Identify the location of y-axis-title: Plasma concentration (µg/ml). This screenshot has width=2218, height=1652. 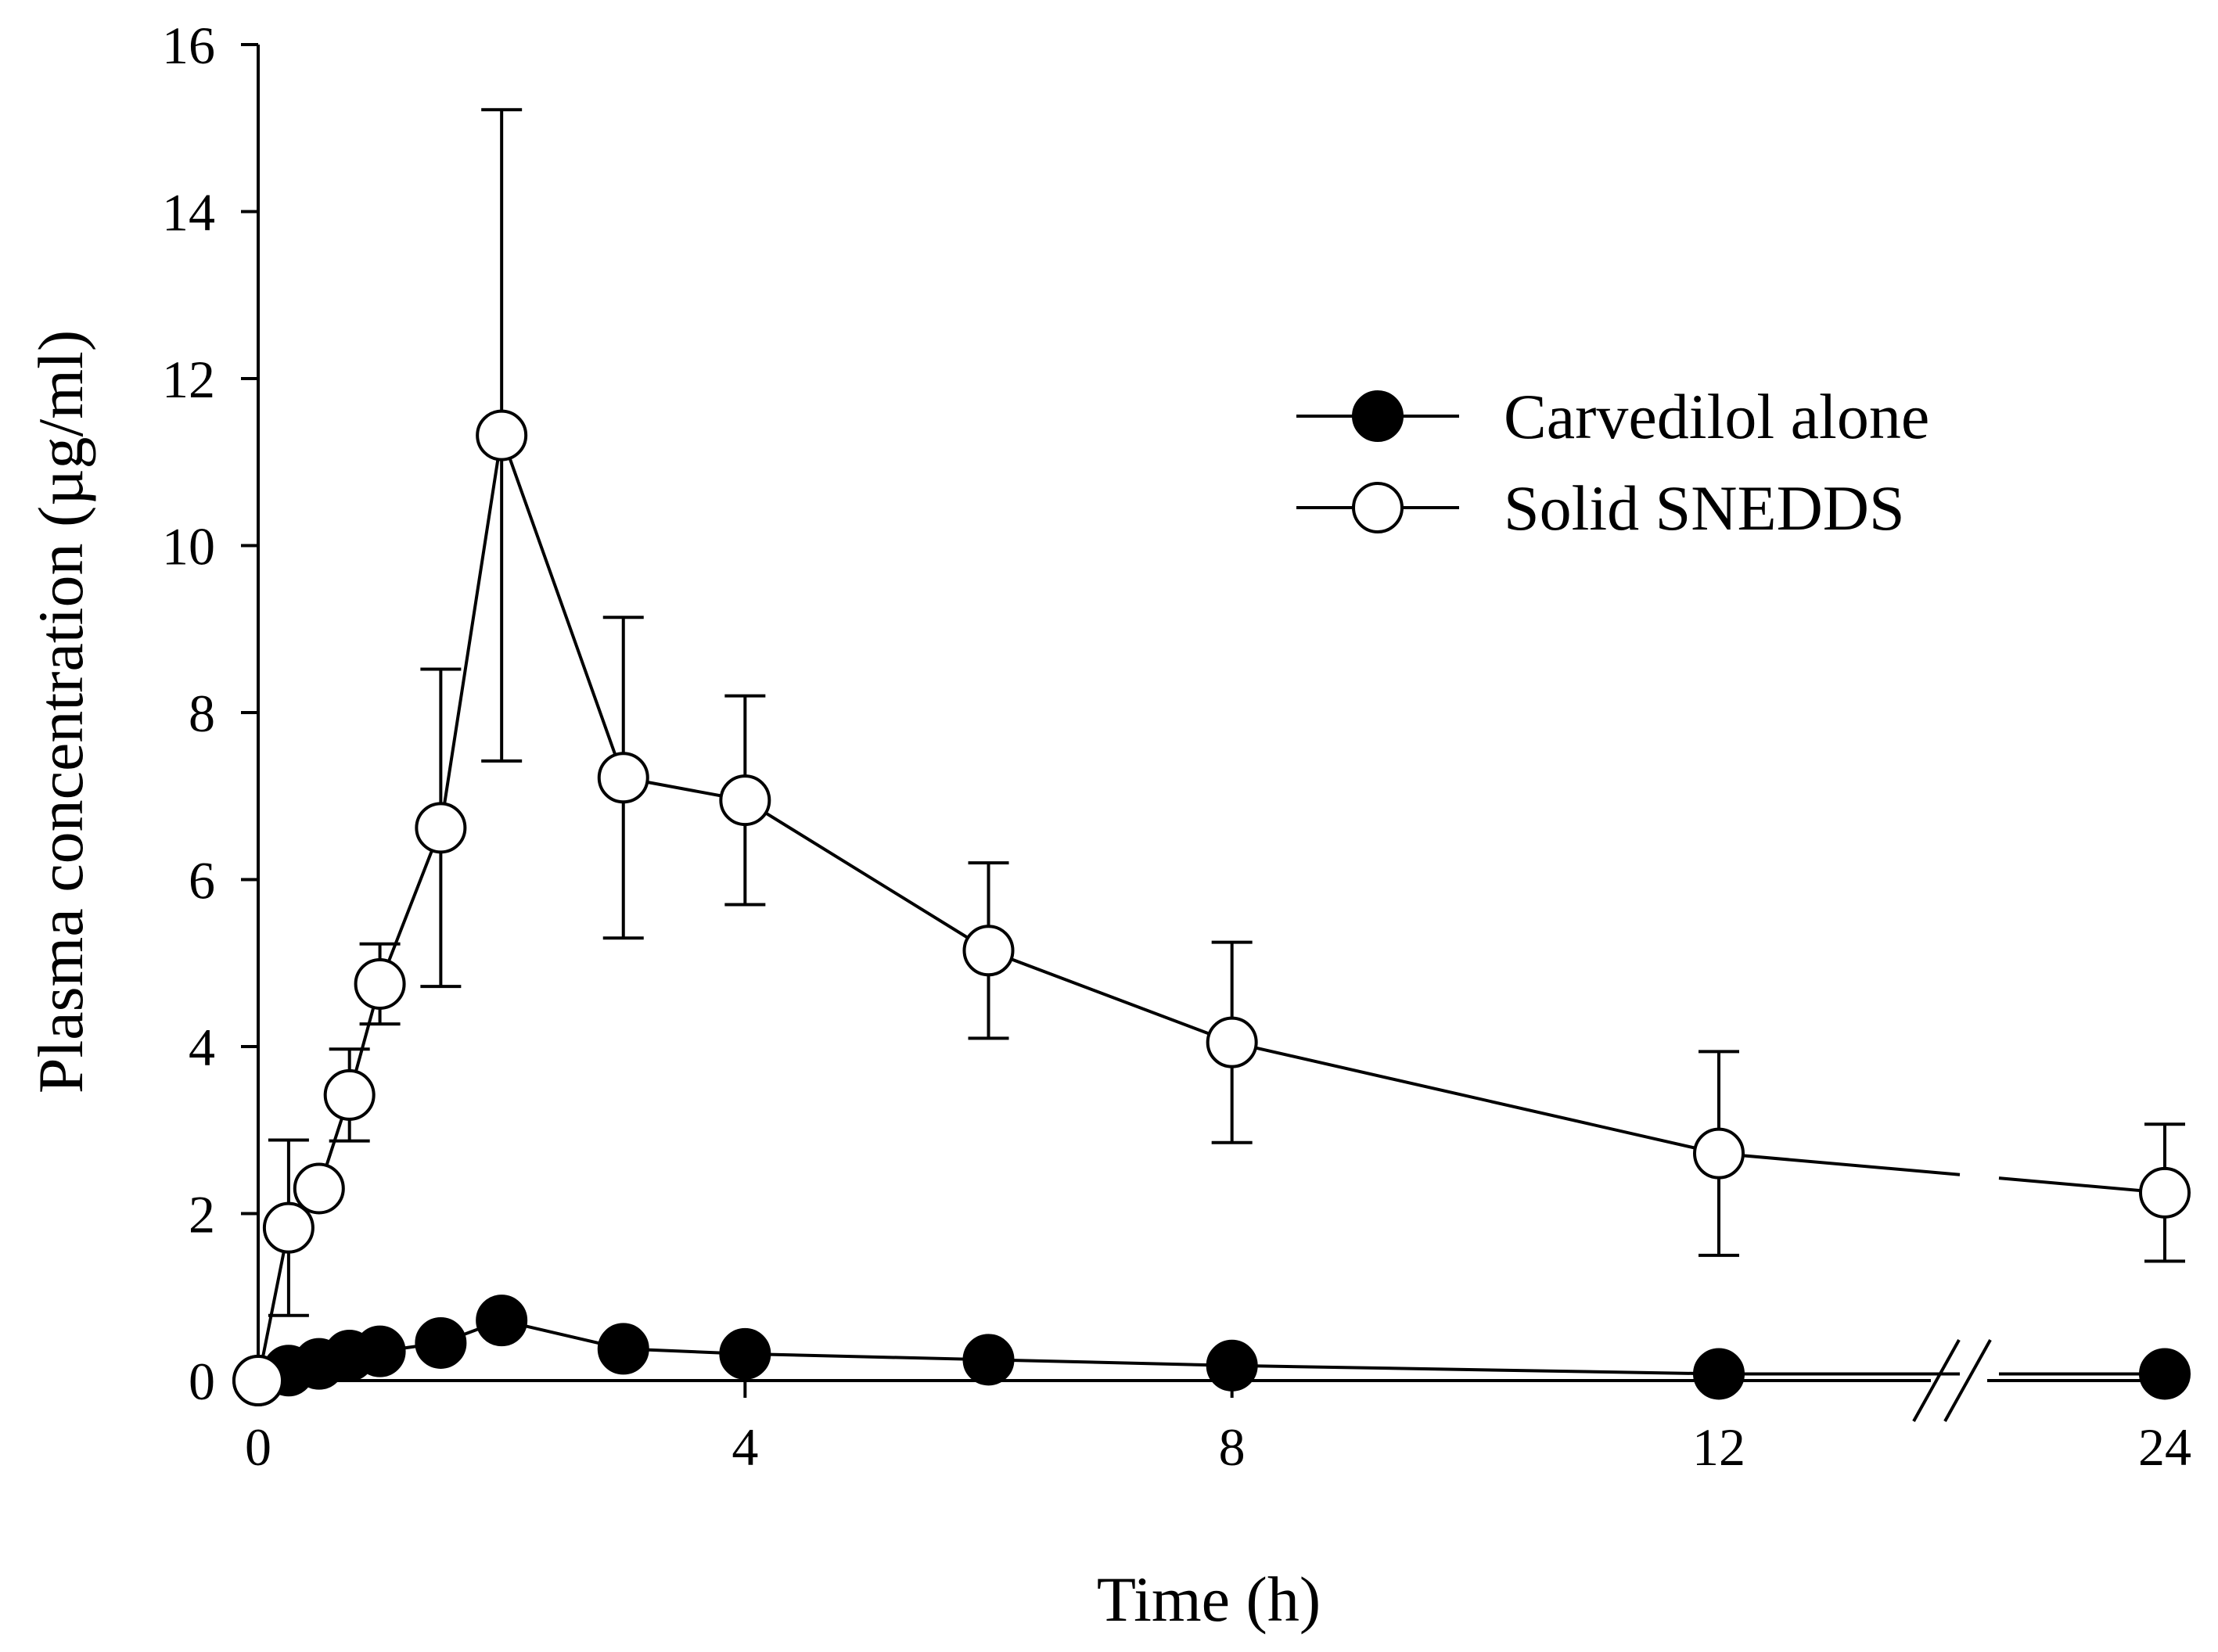
(61, 712).